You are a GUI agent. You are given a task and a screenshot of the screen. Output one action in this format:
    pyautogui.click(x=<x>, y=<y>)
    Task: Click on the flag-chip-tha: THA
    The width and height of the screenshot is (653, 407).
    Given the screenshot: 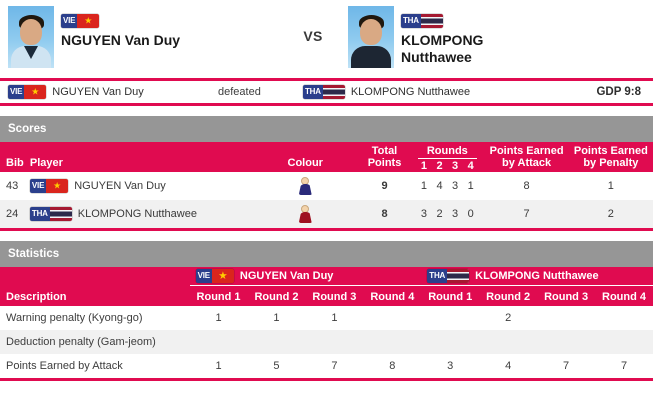 What is the action you would take?
    pyautogui.click(x=422, y=21)
    